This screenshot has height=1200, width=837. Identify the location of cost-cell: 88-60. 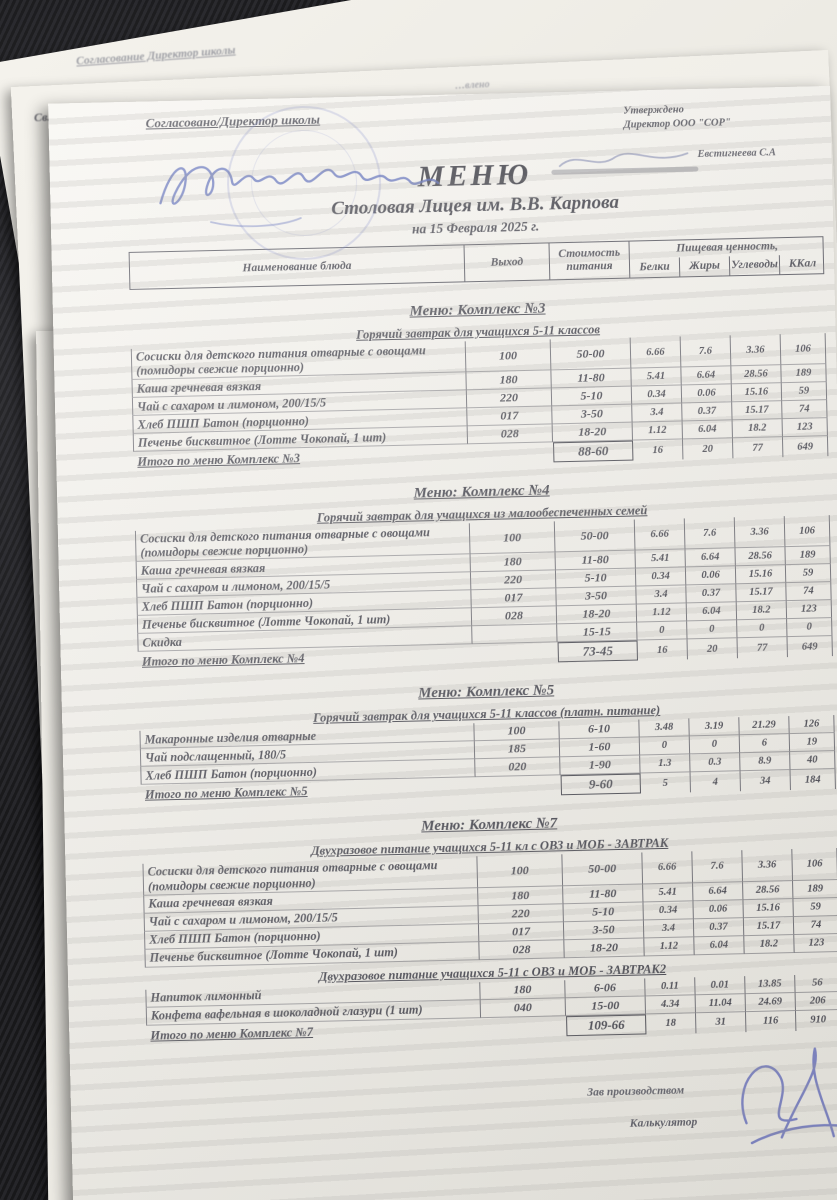
(593, 451).